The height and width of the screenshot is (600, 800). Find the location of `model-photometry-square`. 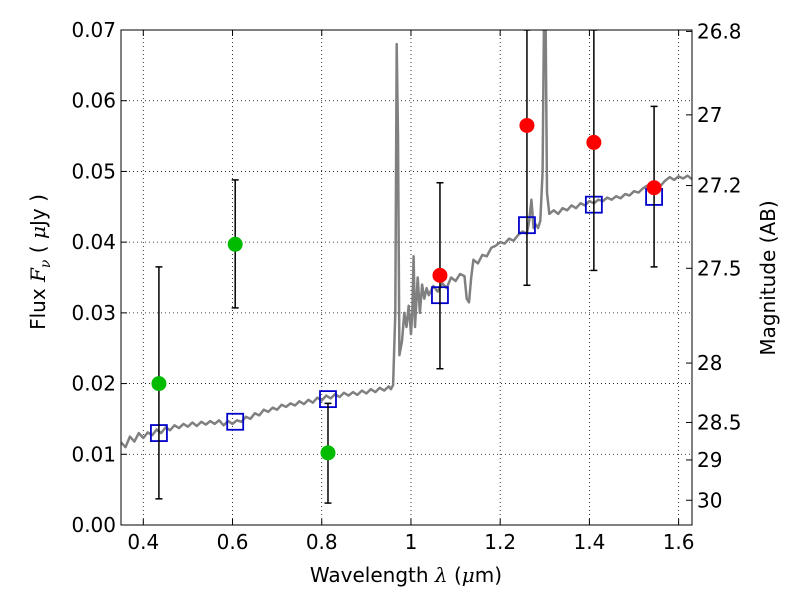

model-photometry-square is located at coordinates (235, 421).